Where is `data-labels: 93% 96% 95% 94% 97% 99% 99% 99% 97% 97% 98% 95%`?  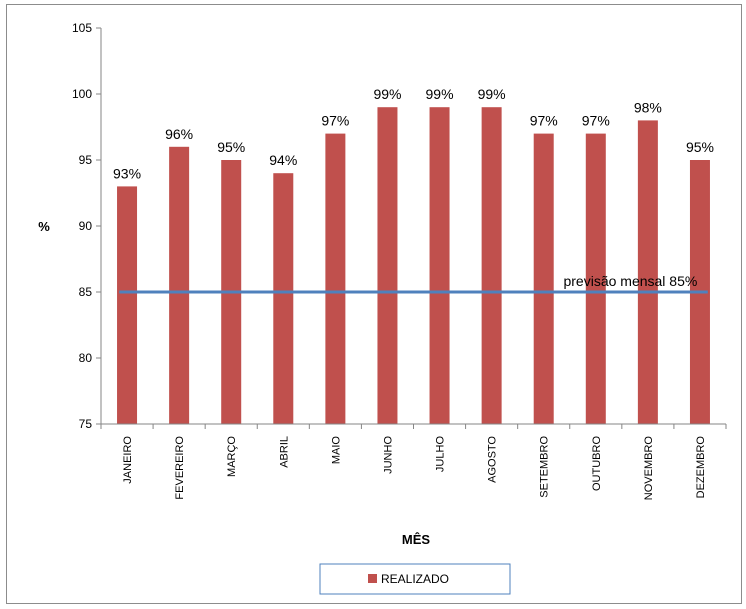
data-labels: 93% 96% 95% 94% 97% 99% 99% 99% 97% 97% 98% 95% is located at coordinates (413, 133).